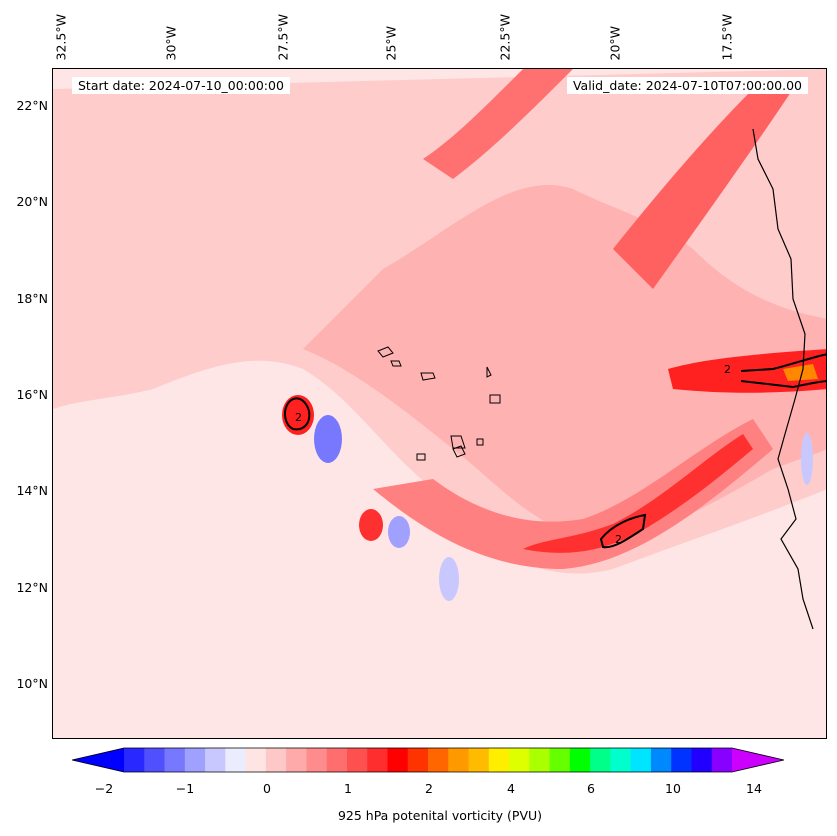 The width and height of the screenshot is (837, 836). What do you see at coordinates (623, 531) in the screenshot?
I see `pv-contour-south` at bounding box center [623, 531].